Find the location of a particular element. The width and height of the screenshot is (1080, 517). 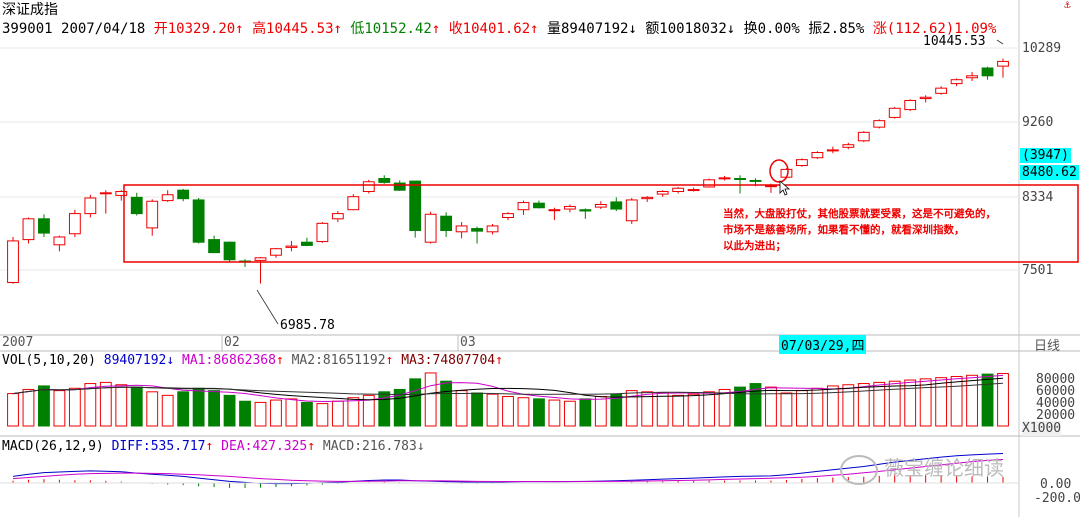

down-arrow-icon: ↓ is located at coordinates (632, 29).